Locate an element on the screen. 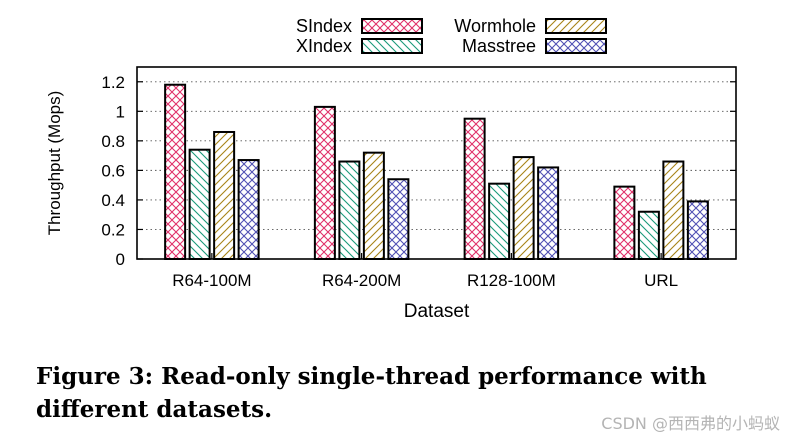 The height and width of the screenshot is (441, 794). bar-wormhole-r64-100m is located at coordinates (224, 195).